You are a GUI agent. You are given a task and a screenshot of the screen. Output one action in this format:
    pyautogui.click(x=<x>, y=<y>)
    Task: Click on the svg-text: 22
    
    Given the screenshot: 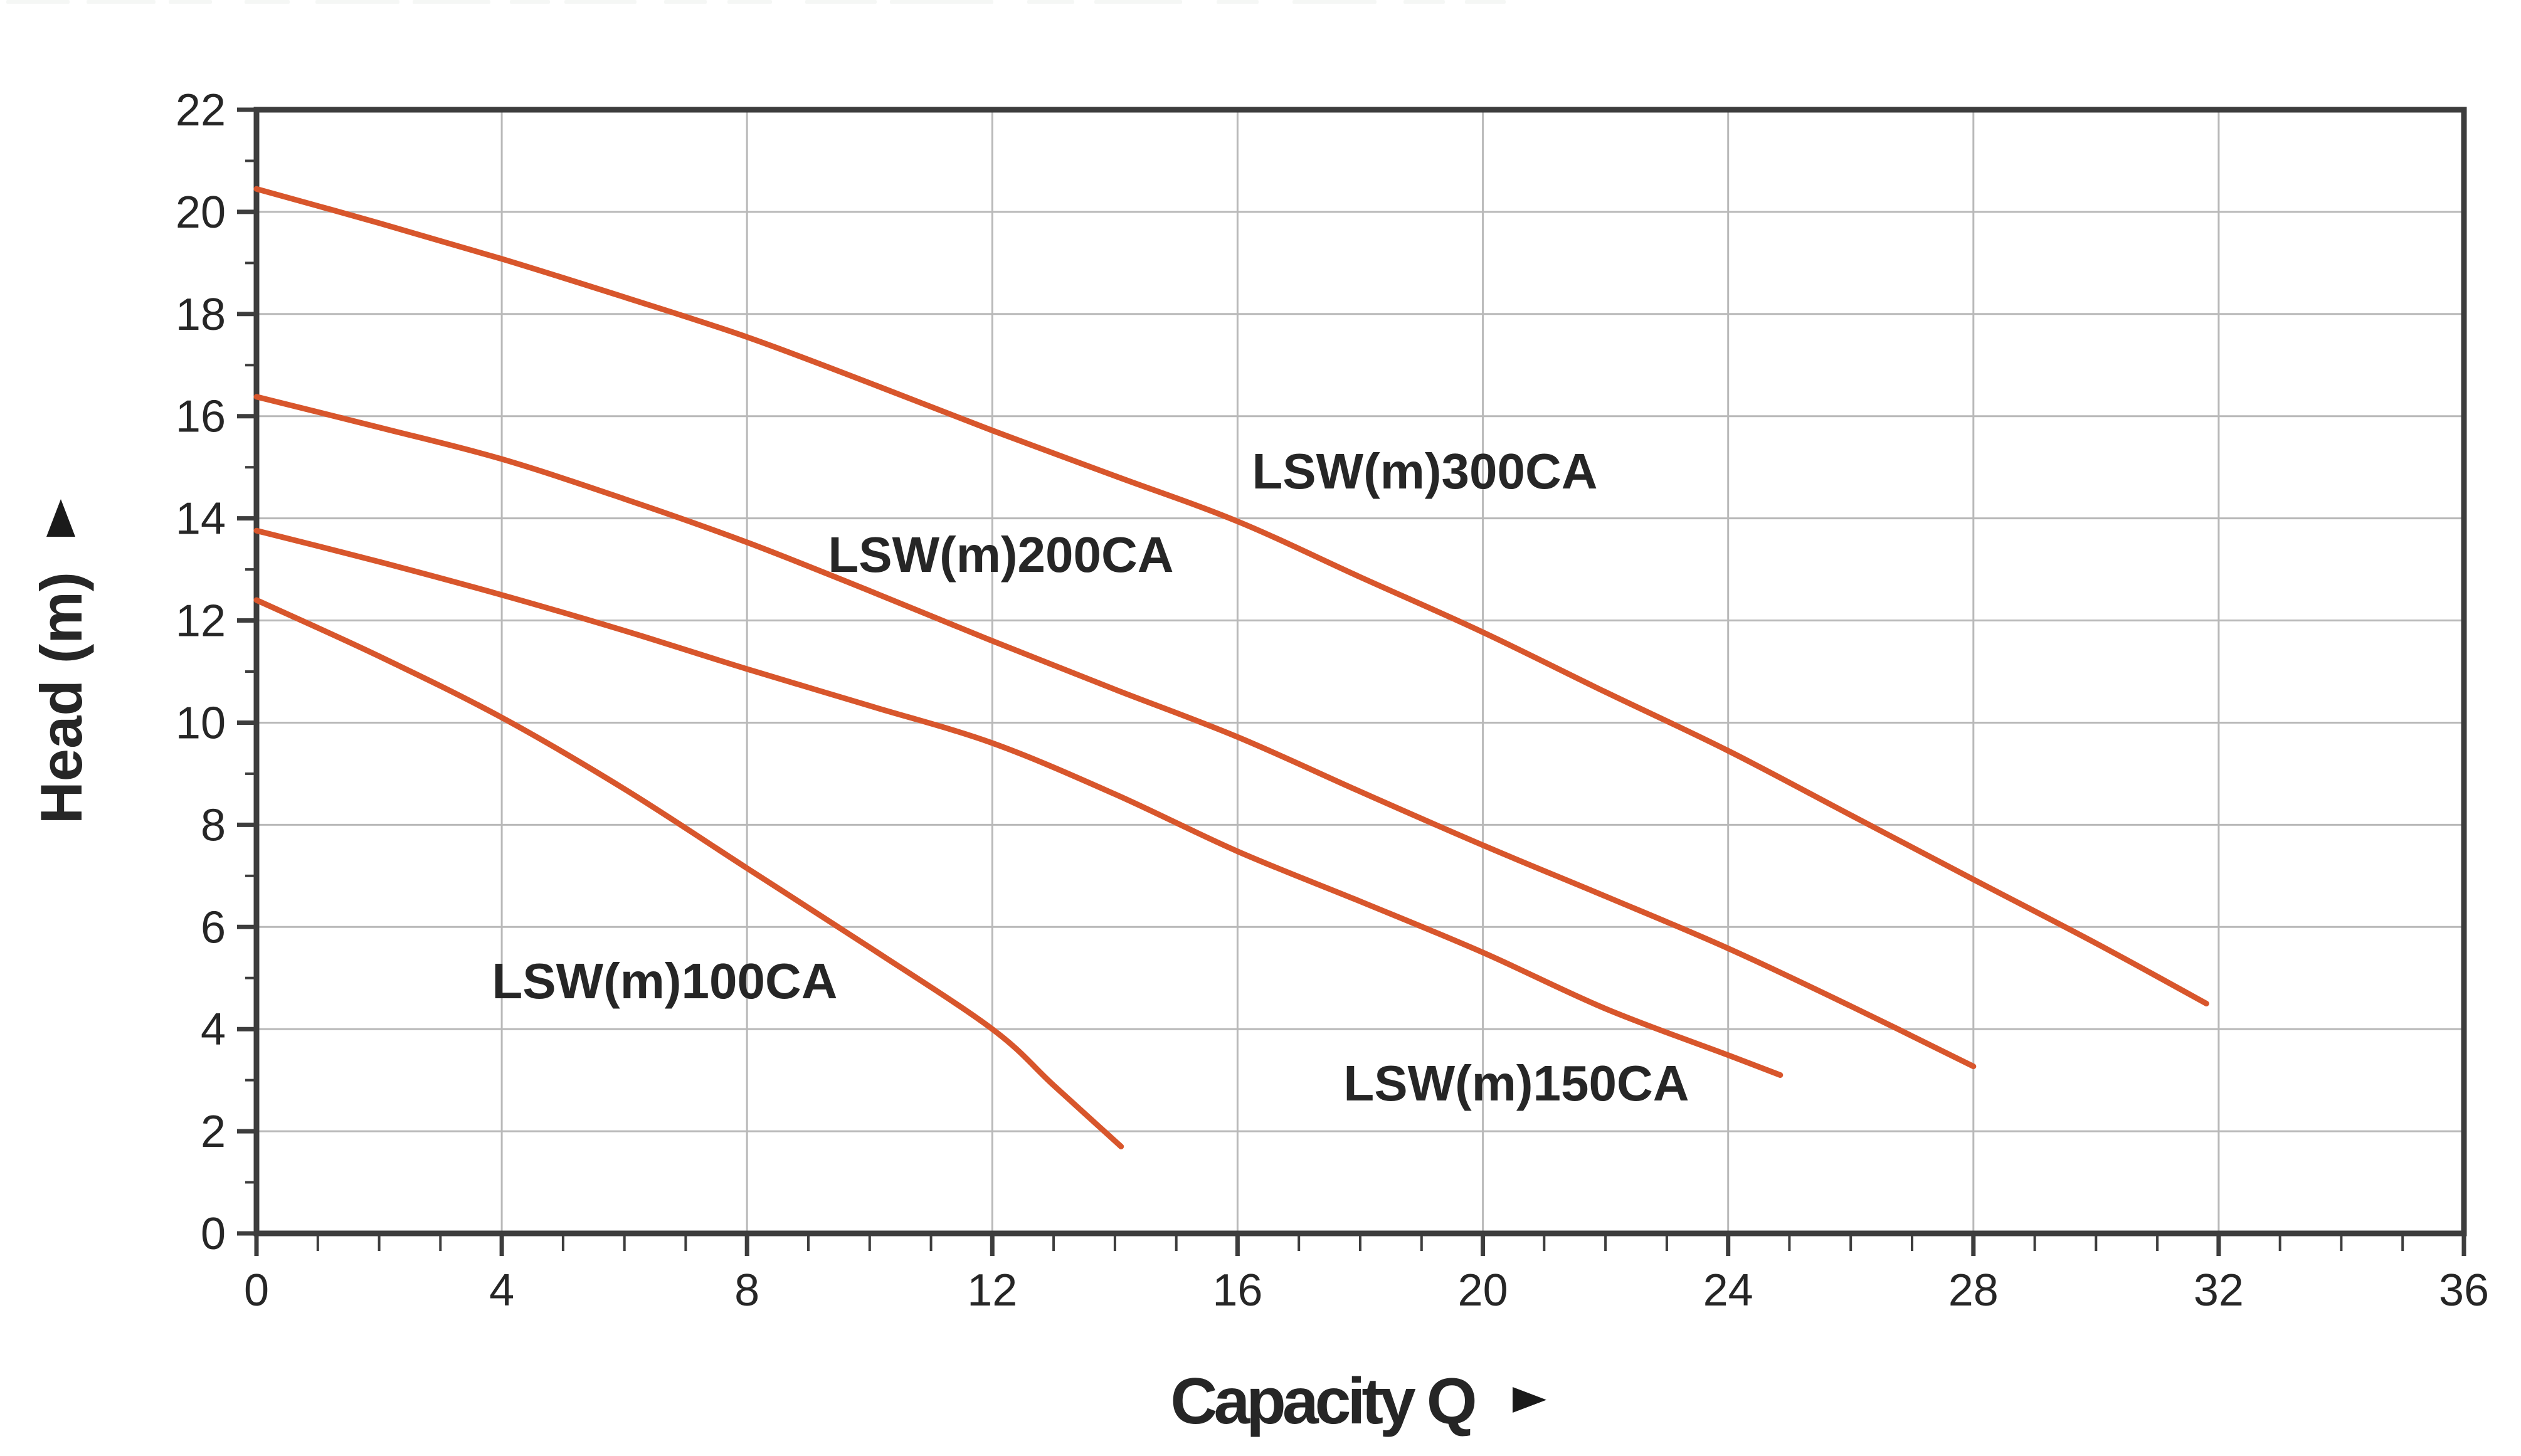 What is the action you would take?
    pyautogui.click(x=201, y=110)
    